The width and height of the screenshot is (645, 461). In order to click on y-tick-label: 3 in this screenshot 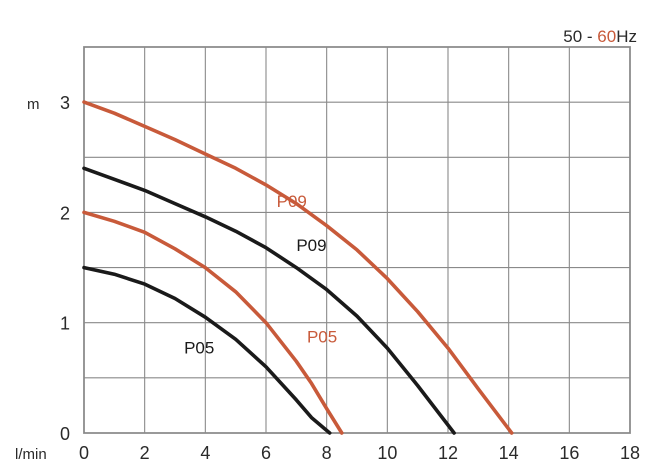, I will do `click(65, 103)`.